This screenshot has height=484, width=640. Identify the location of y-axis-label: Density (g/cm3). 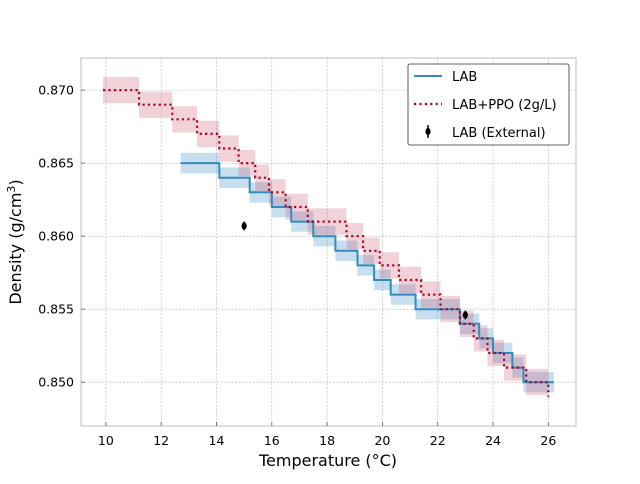
(15, 241).